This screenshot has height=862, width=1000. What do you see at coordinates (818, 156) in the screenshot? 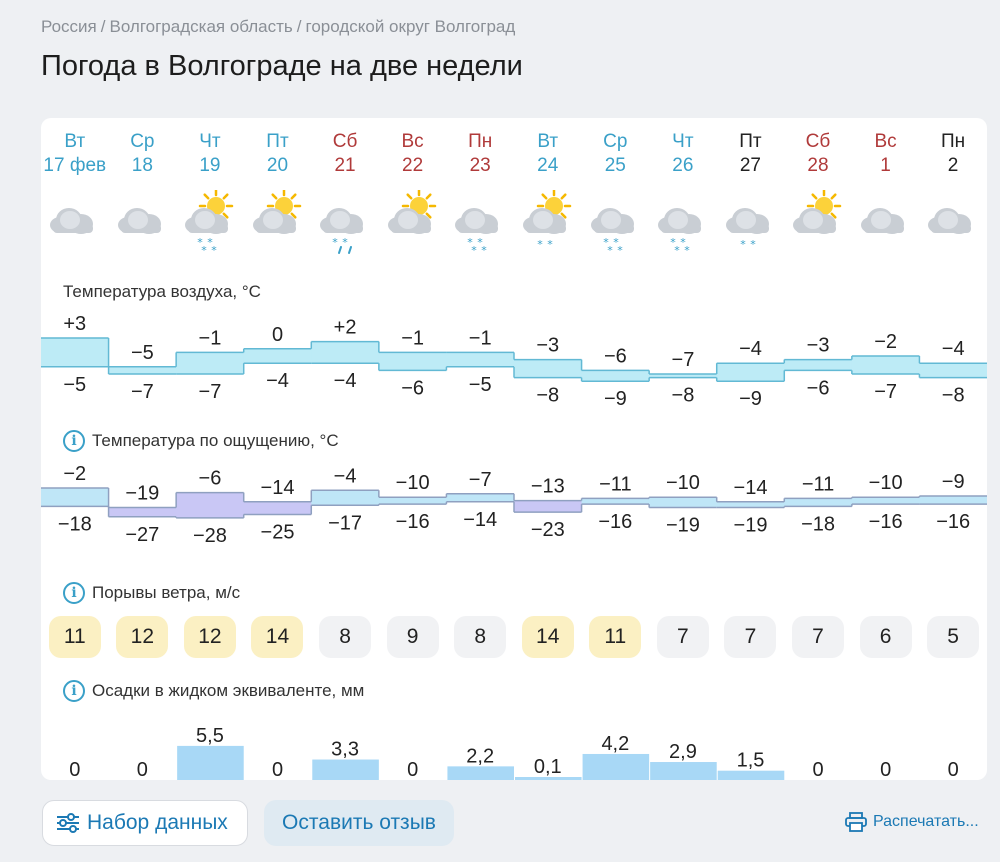
I see `day-header: Сб 28` at bounding box center [818, 156].